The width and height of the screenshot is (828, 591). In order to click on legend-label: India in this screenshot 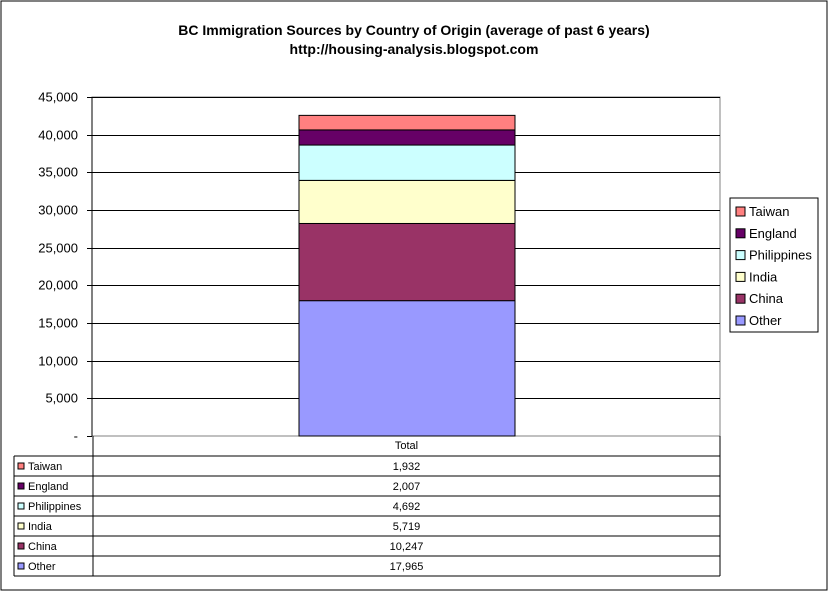, I will do `click(763, 276)`.